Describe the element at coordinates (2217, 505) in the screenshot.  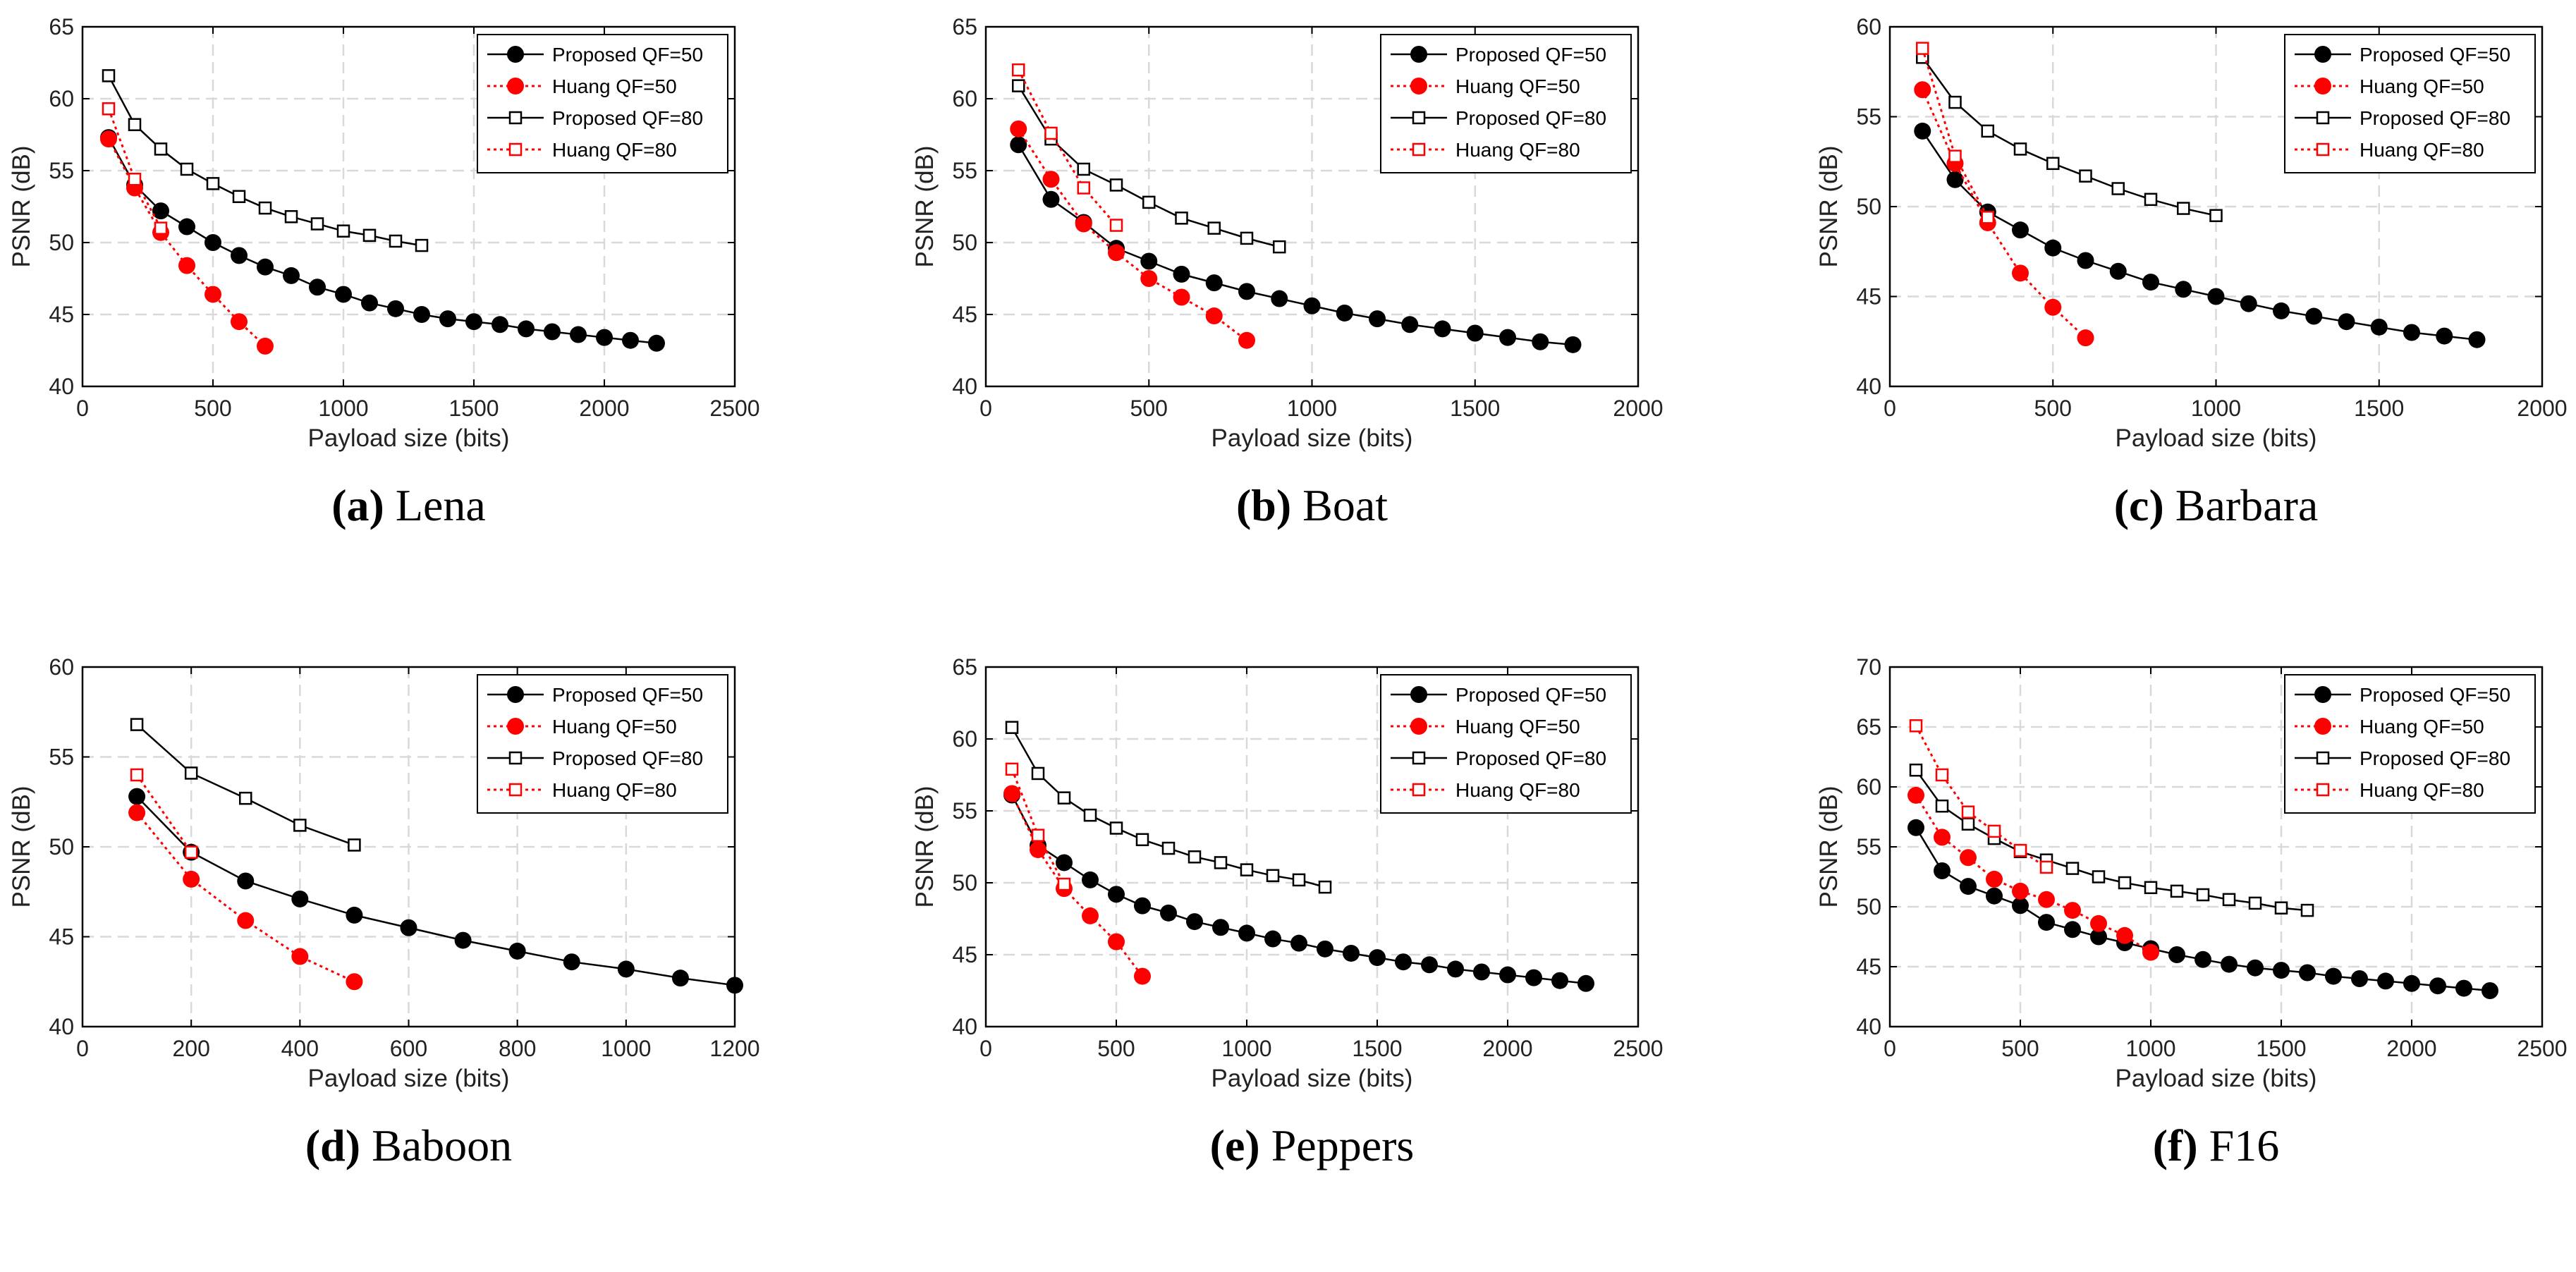
I see `subfigure-caption: (c) Barbara` at that location.